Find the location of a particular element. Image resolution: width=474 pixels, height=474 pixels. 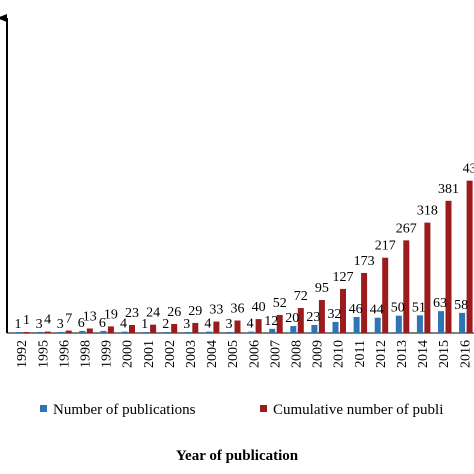

data-label-cumulative-2004: 33 is located at coordinates (216, 310).